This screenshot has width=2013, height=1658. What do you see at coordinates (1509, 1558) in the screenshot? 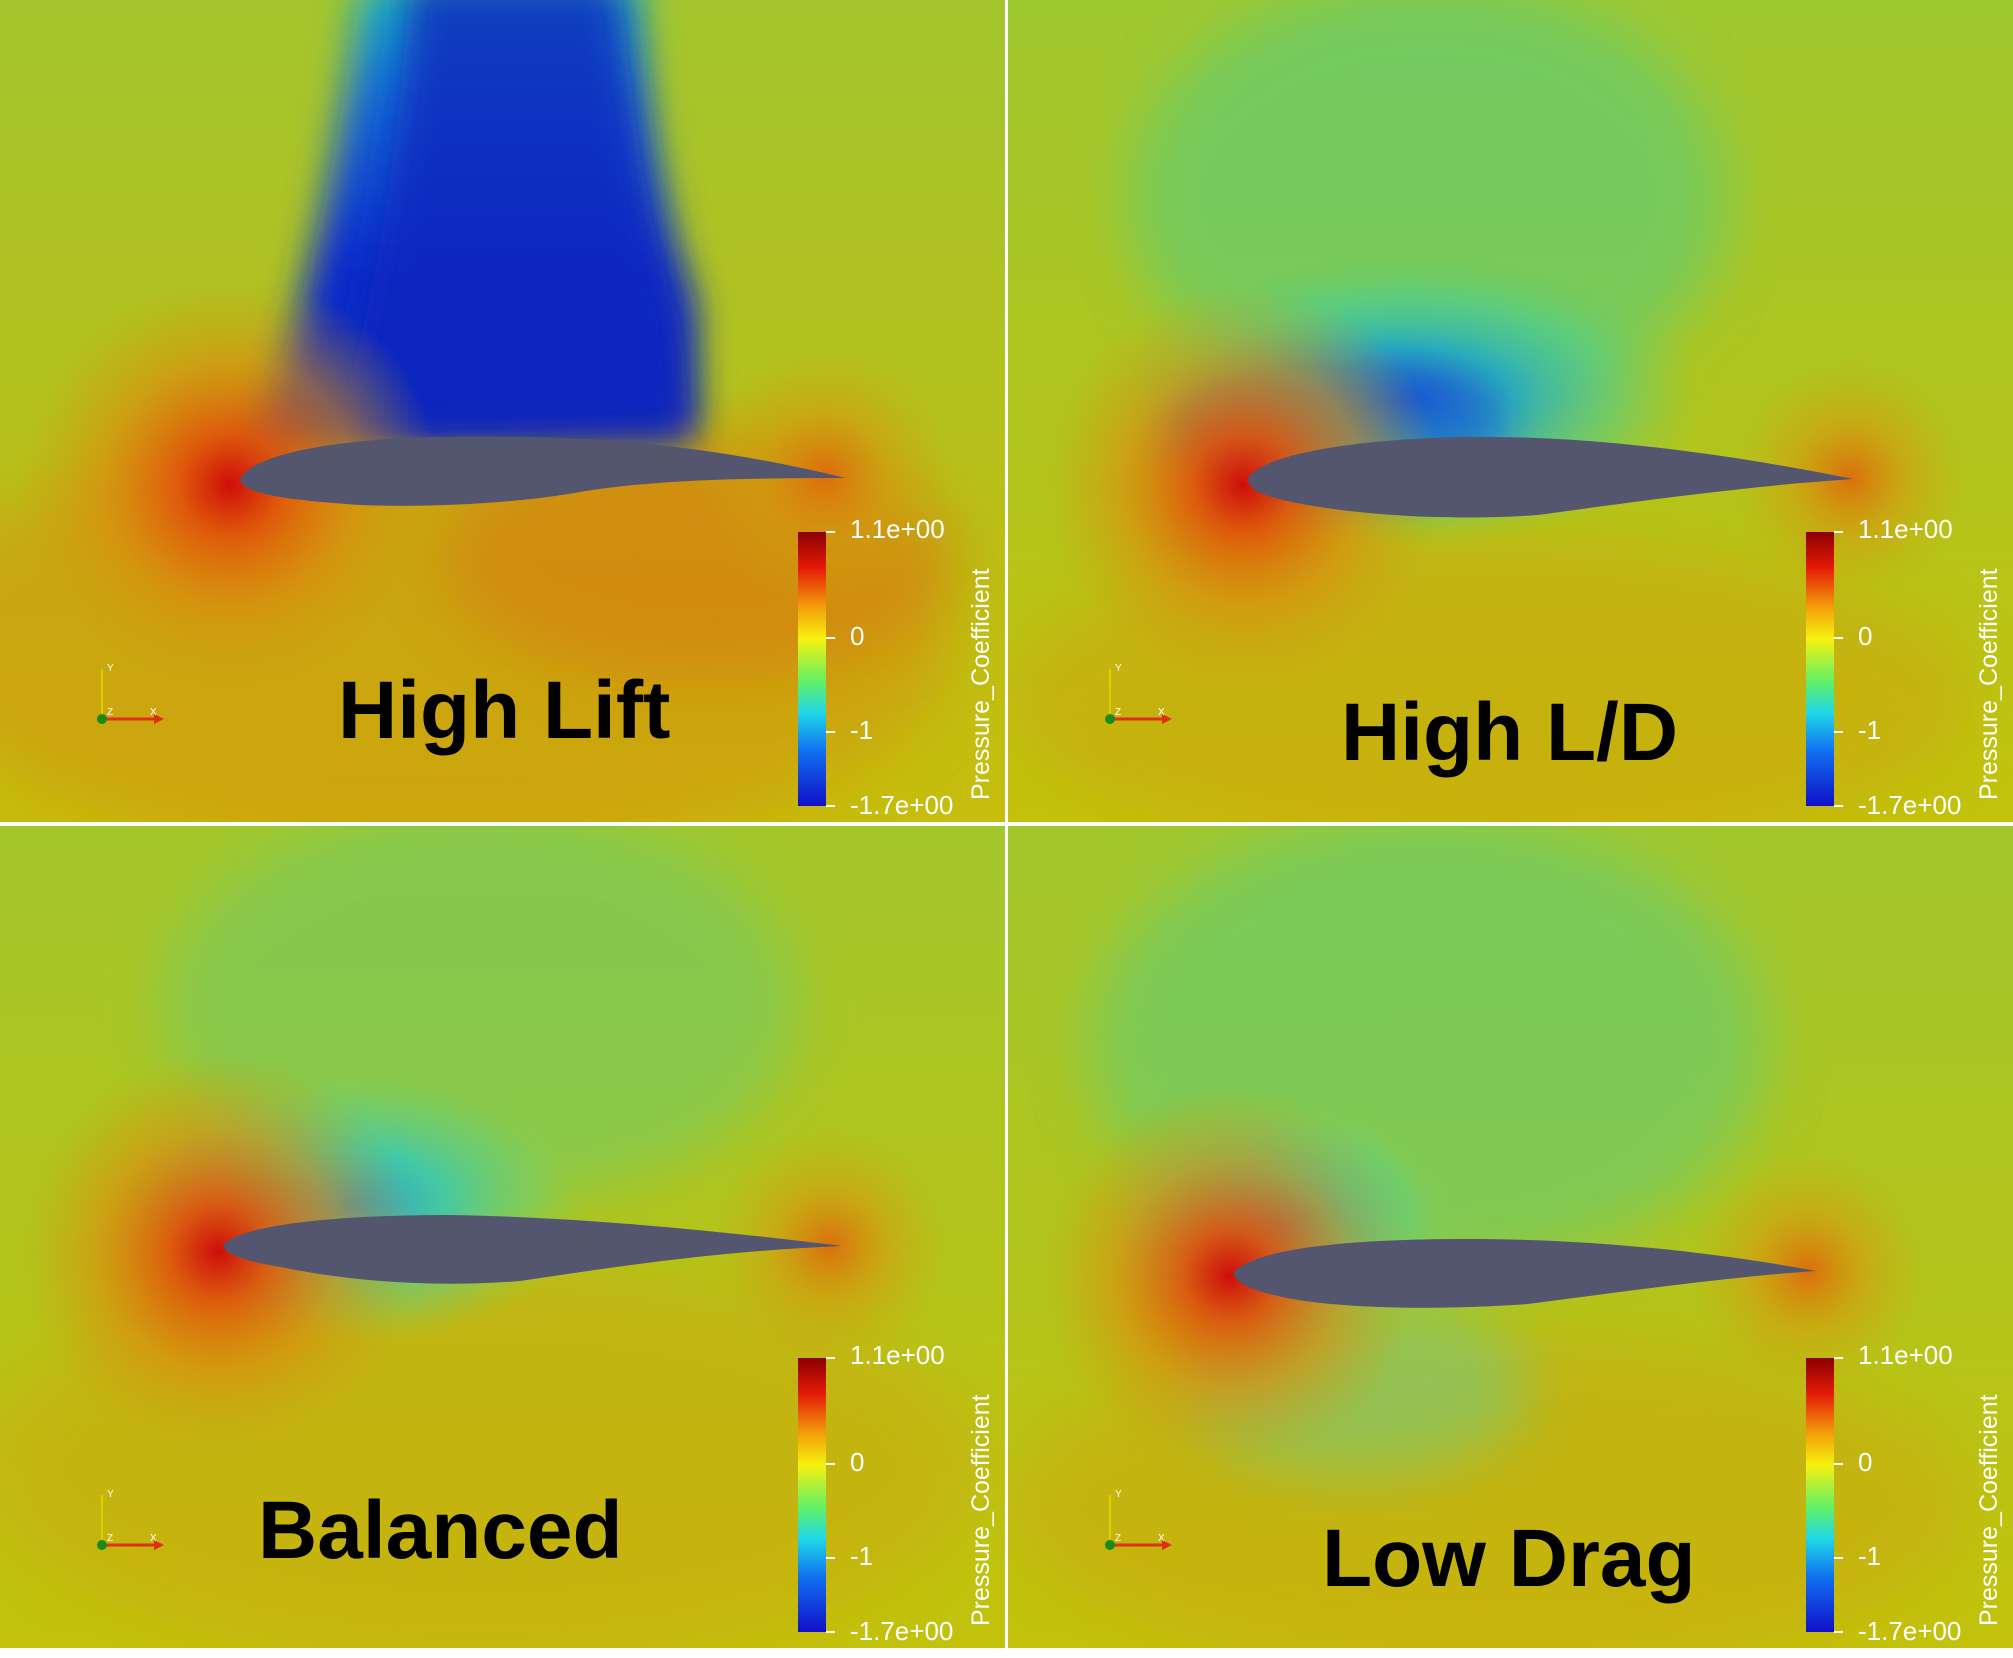
I see `case-title: Low Drag` at bounding box center [1509, 1558].